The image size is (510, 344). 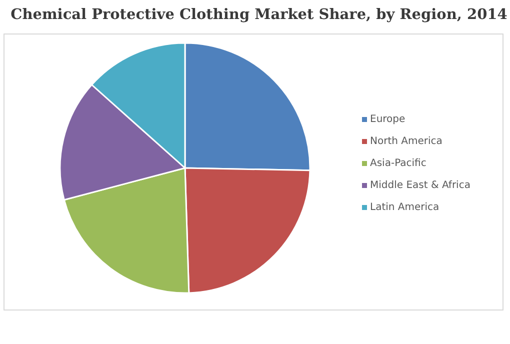 I want to click on legend-label: North America, so click(x=406, y=141).